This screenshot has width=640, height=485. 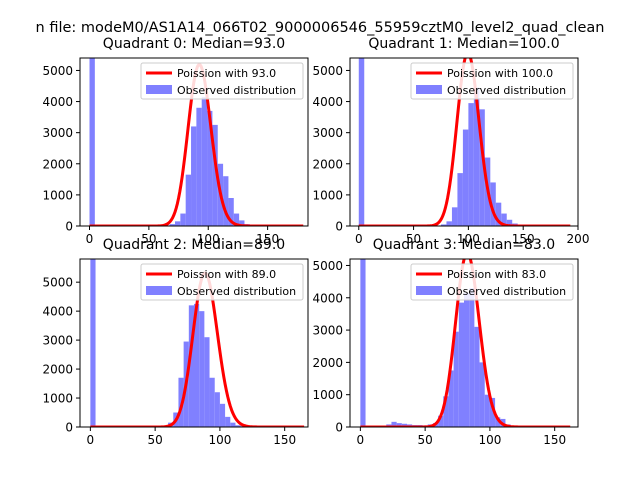 What do you see at coordinates (194, 245) in the screenshot?
I see `subplot-title: Quadrant 2: Median=89.0` at bounding box center [194, 245].